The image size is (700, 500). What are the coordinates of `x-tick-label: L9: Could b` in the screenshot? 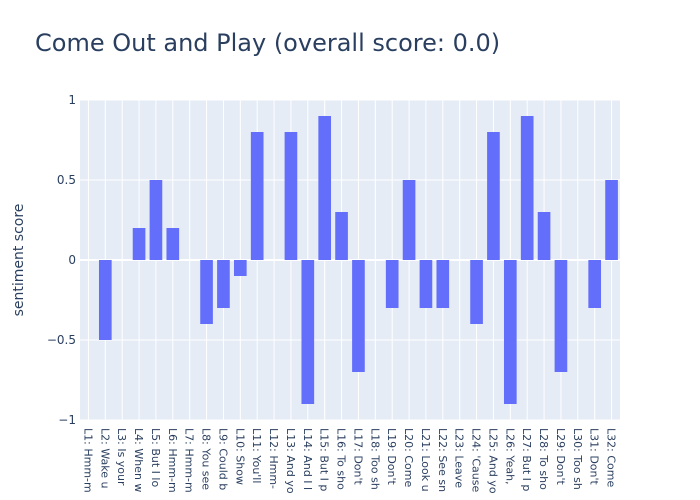 It's located at (222, 459).